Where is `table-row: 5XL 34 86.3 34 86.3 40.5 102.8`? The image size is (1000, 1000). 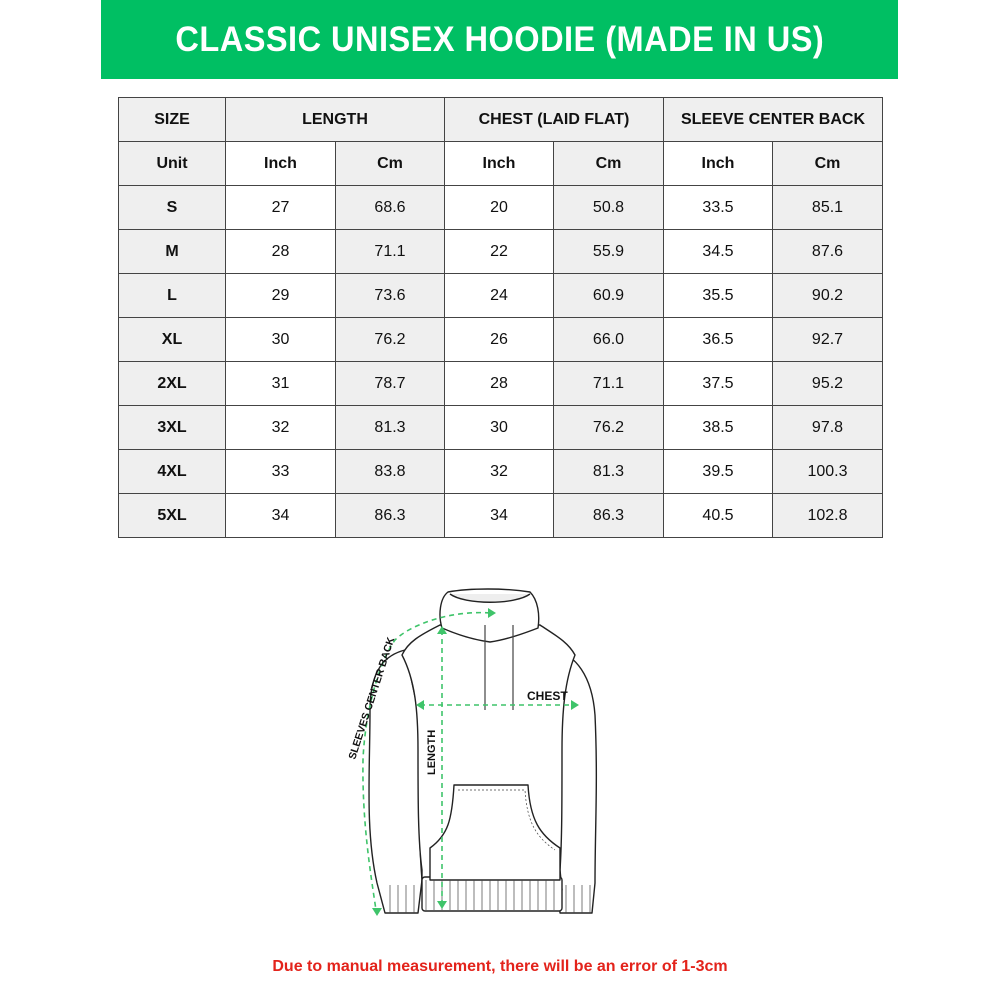
table-row: 5XL 34 86.3 34 86.3 40.5 102.8 is located at coordinates (500, 515).